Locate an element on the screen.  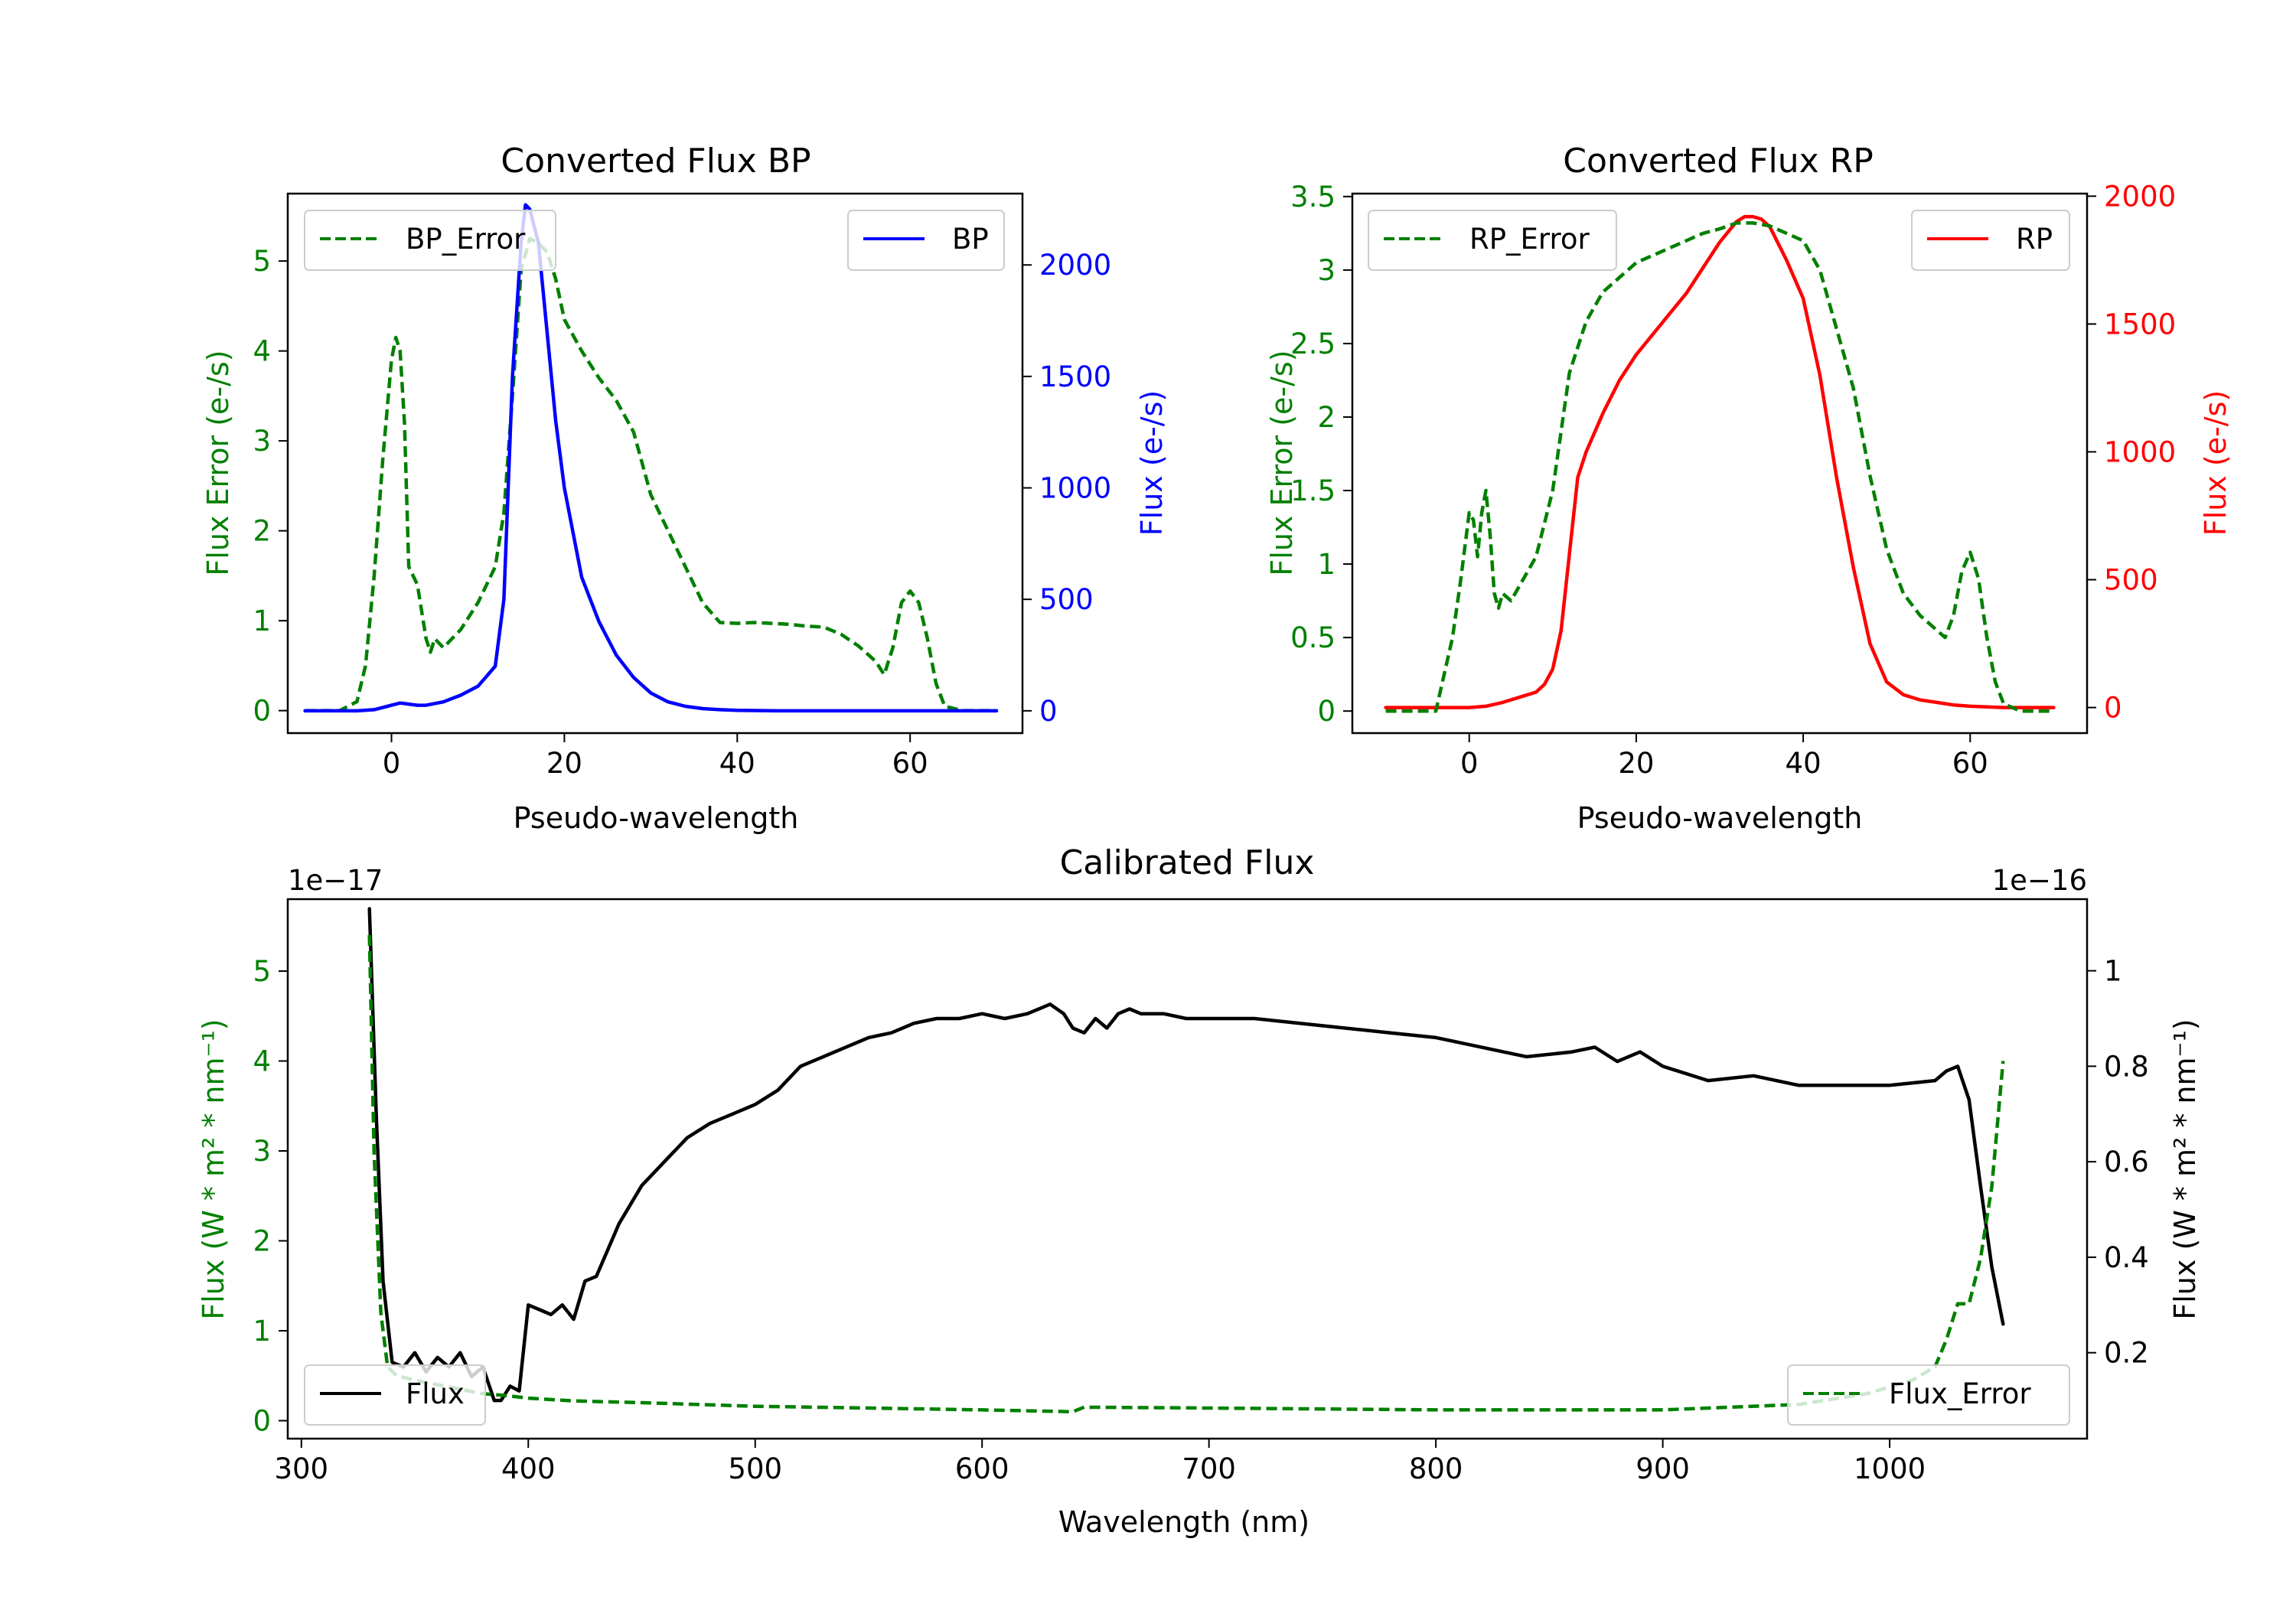
rp-x-tick-label: 20 is located at coordinates (1636, 763).